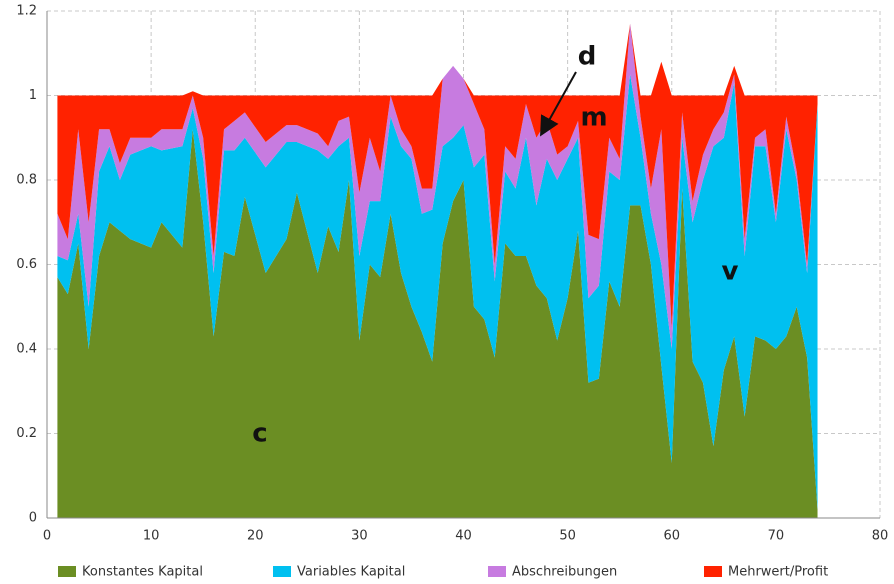  Describe the element at coordinates (47, 536) in the screenshot. I see `x-tick-label: 0` at that location.